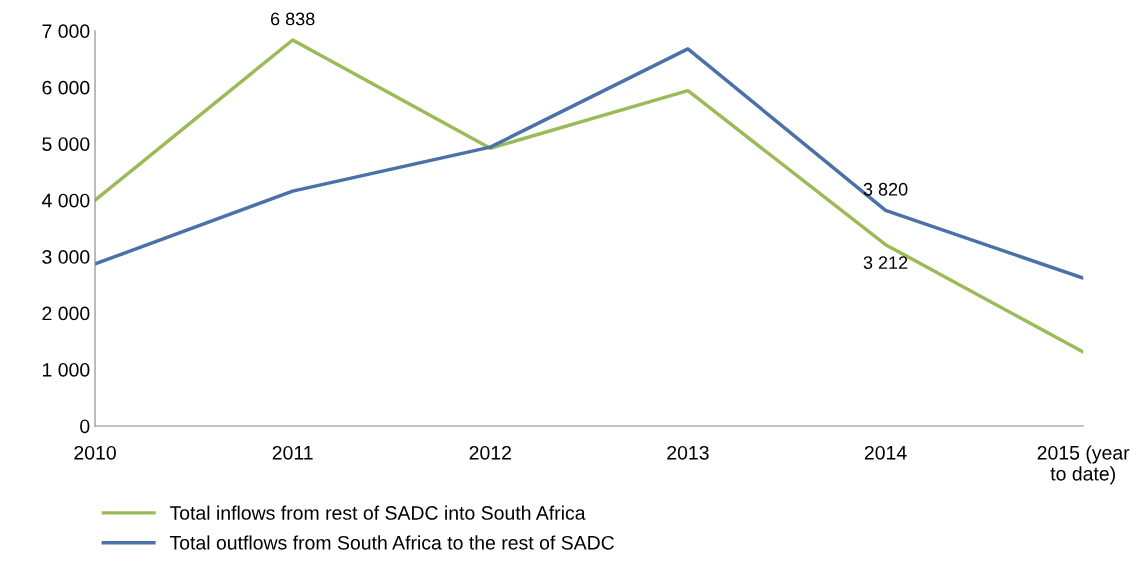  Describe the element at coordinates (885, 452) in the screenshot. I see `x-tick-label: 2014` at that location.